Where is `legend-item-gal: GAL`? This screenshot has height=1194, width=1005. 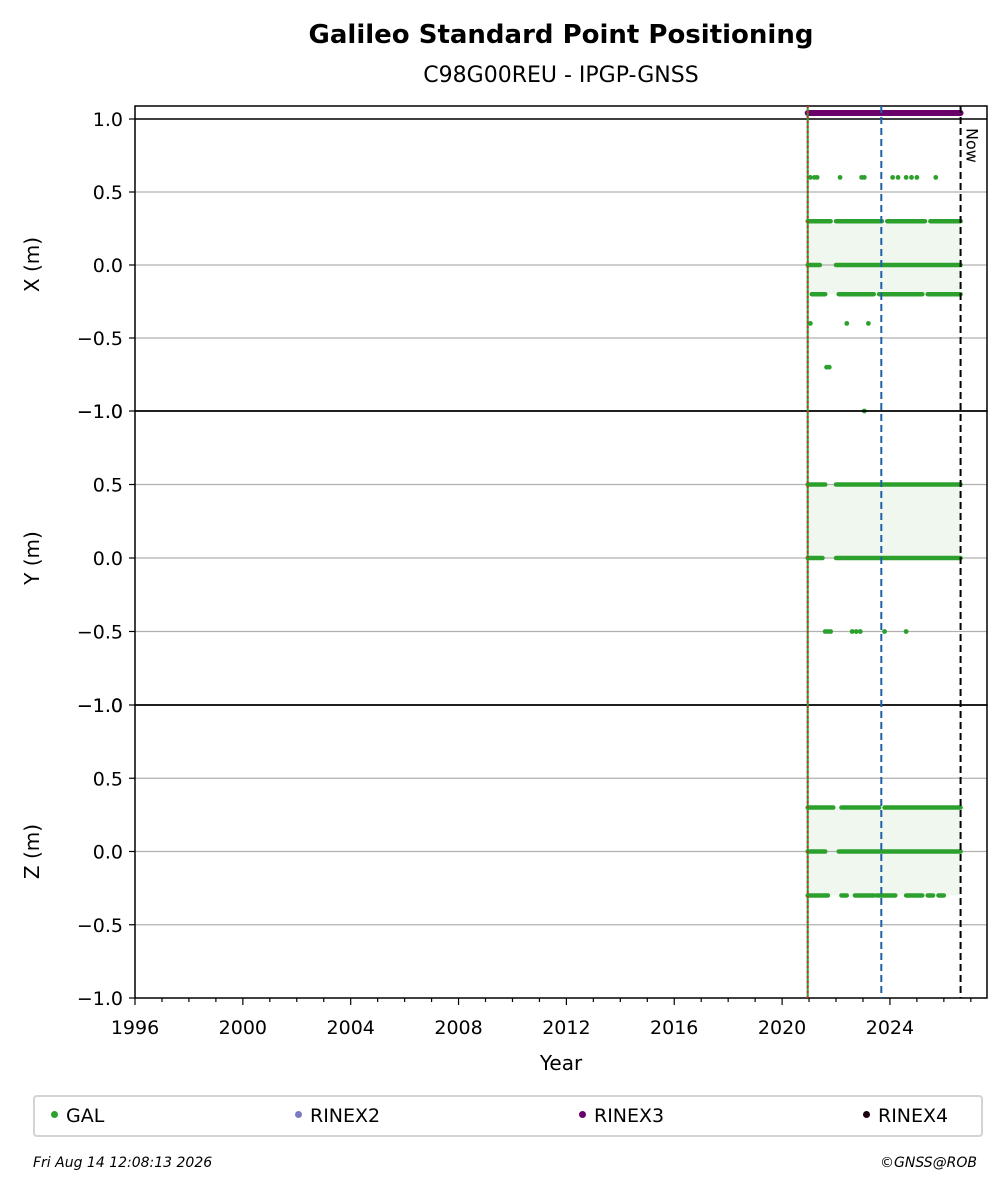
legend-item-gal: GAL is located at coordinates (77, 1116).